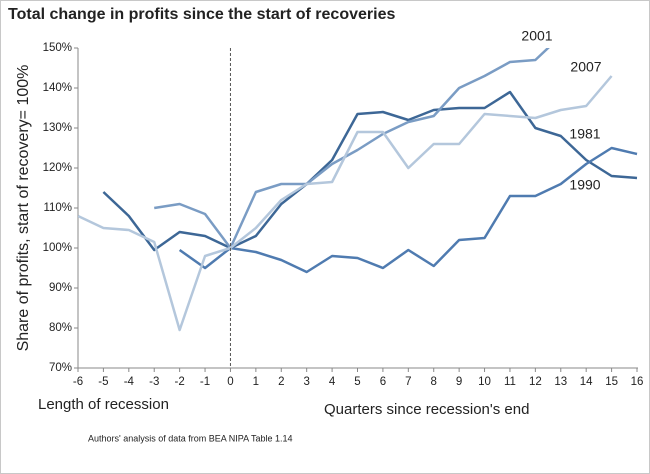 This screenshot has width=650, height=474. Describe the element at coordinates (357, 382) in the screenshot. I see `x-tick-label: 5` at that location.